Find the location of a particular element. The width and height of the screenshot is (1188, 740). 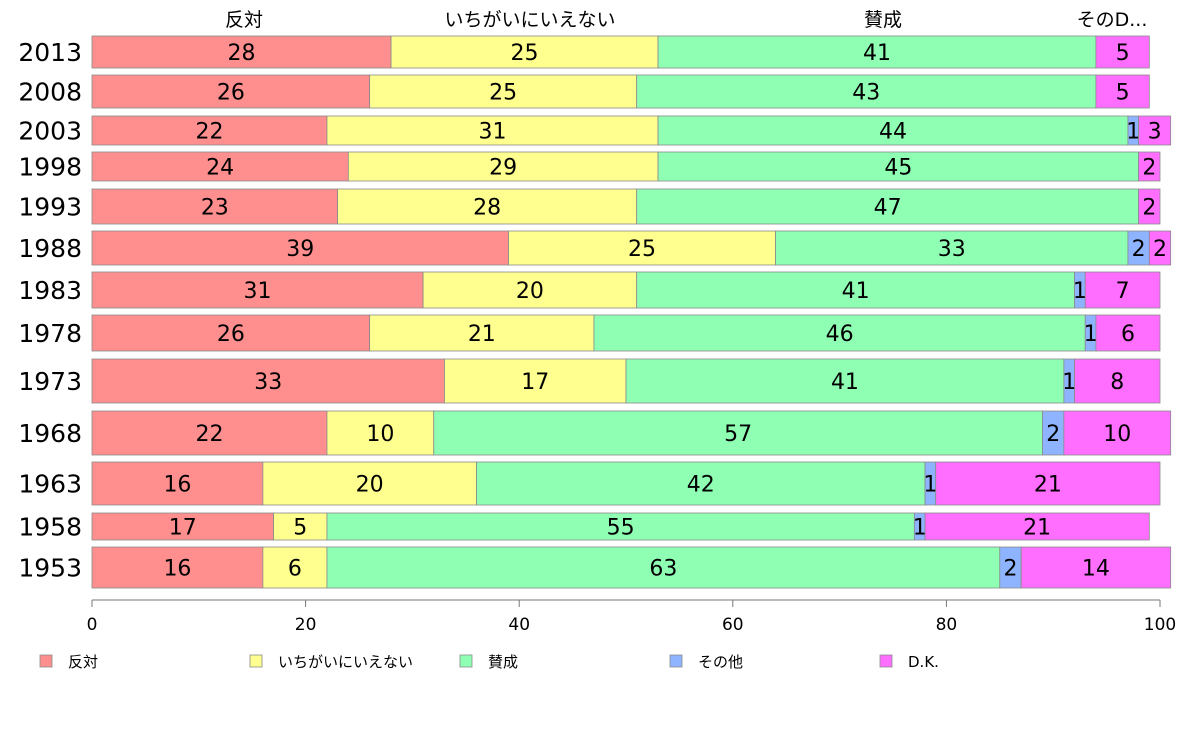

data-label: 39 is located at coordinates (300, 249).